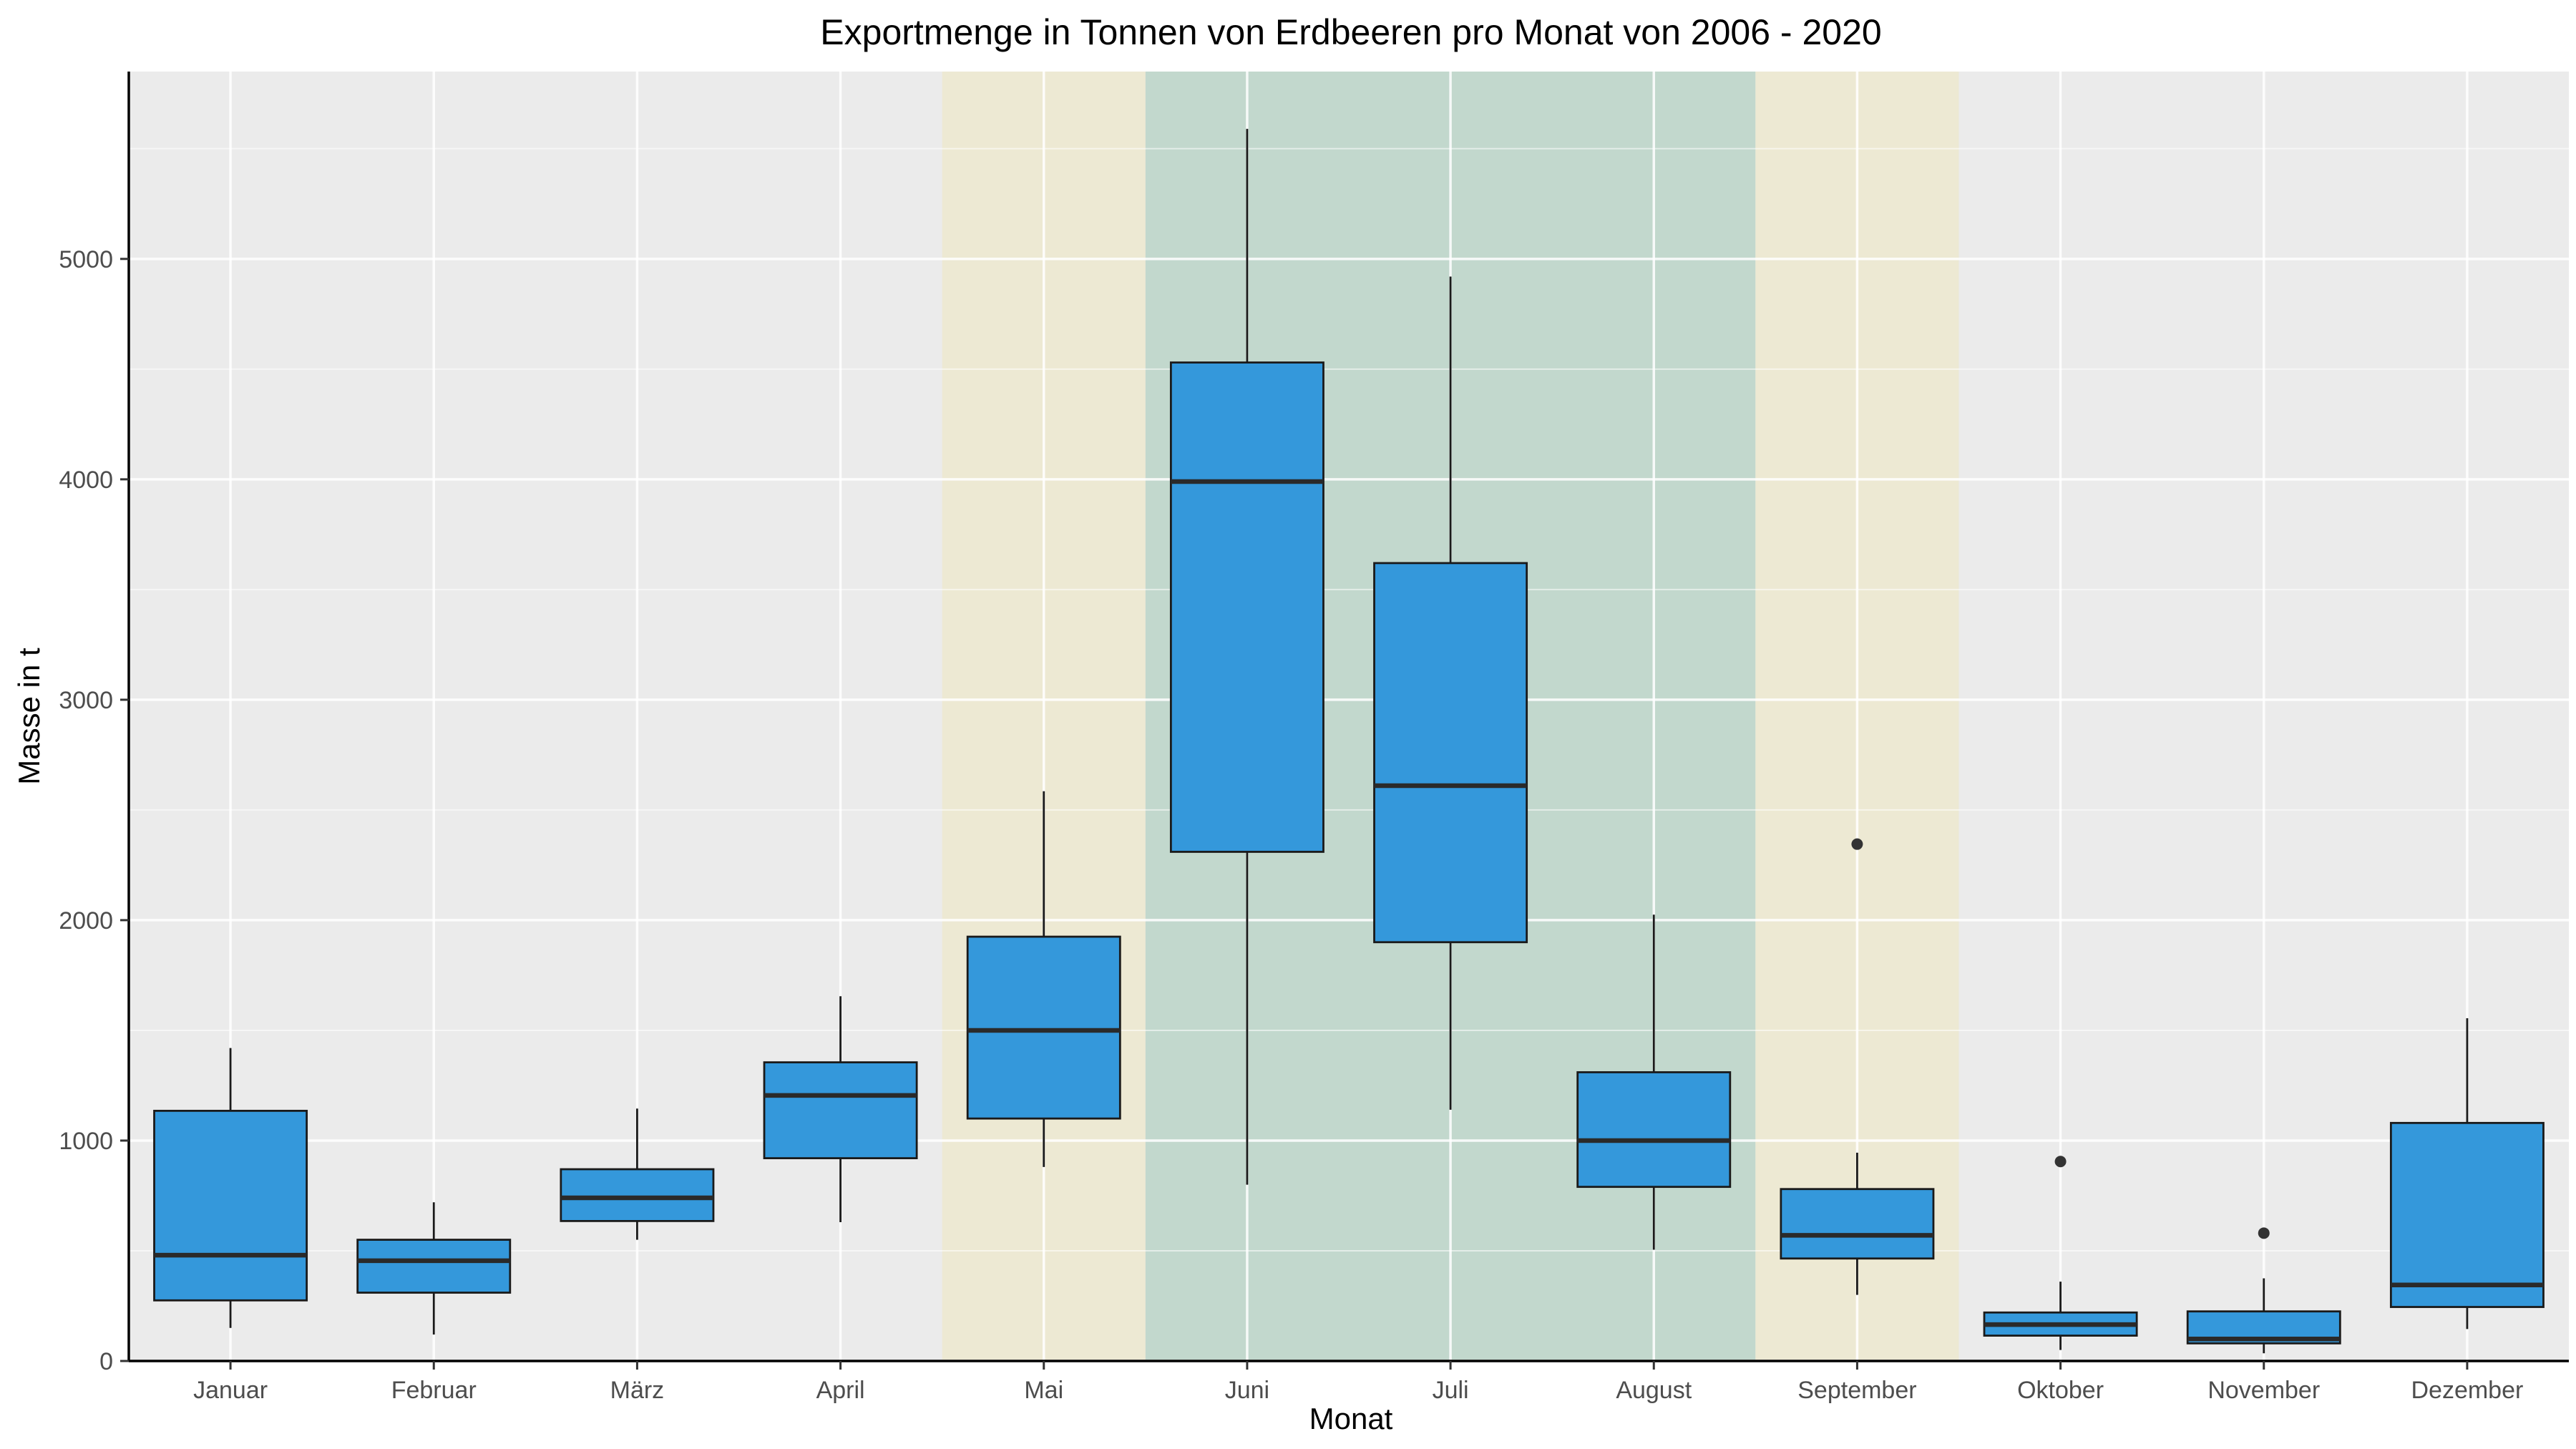 This screenshot has height=1449, width=2576. I want to click on box-august, so click(1654, 1130).